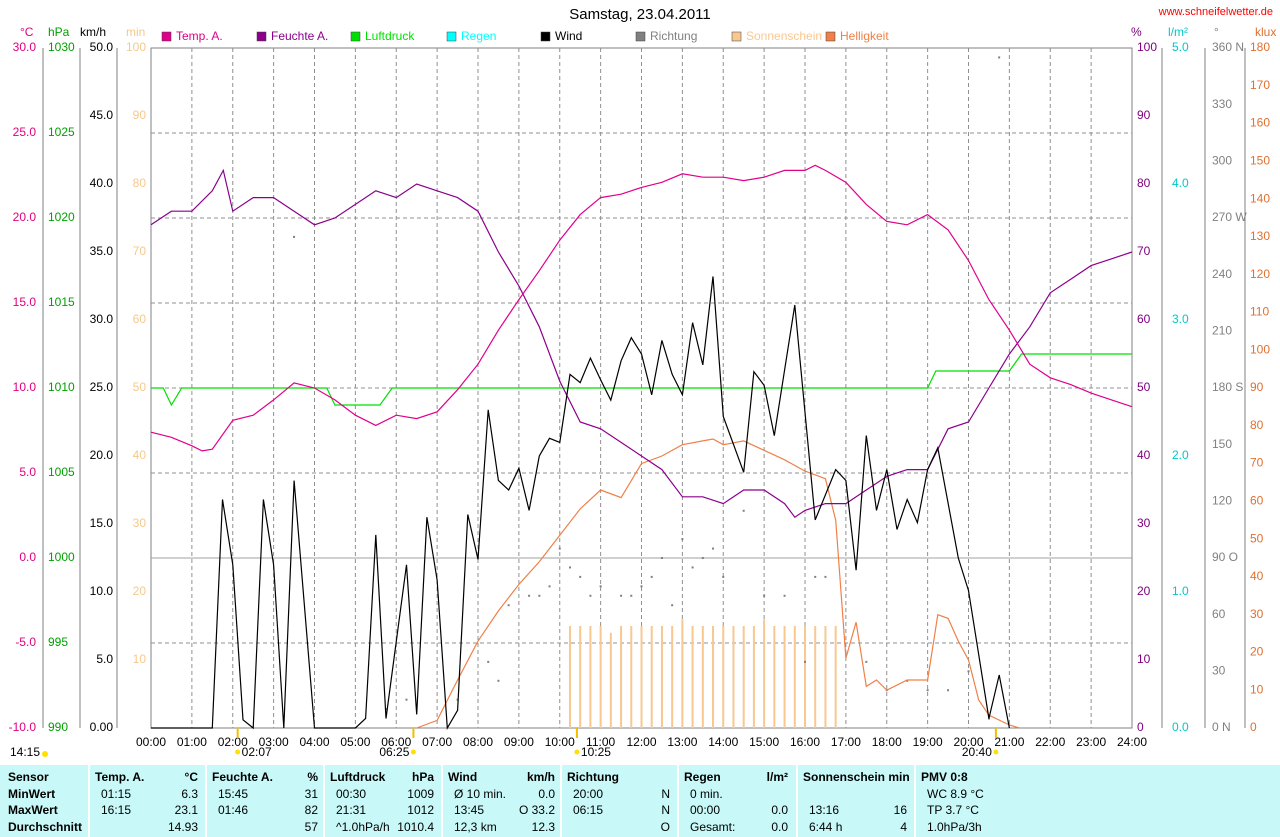 The width and height of the screenshot is (1280, 837). I want to click on y-tick-label: 1000, so click(61, 557).